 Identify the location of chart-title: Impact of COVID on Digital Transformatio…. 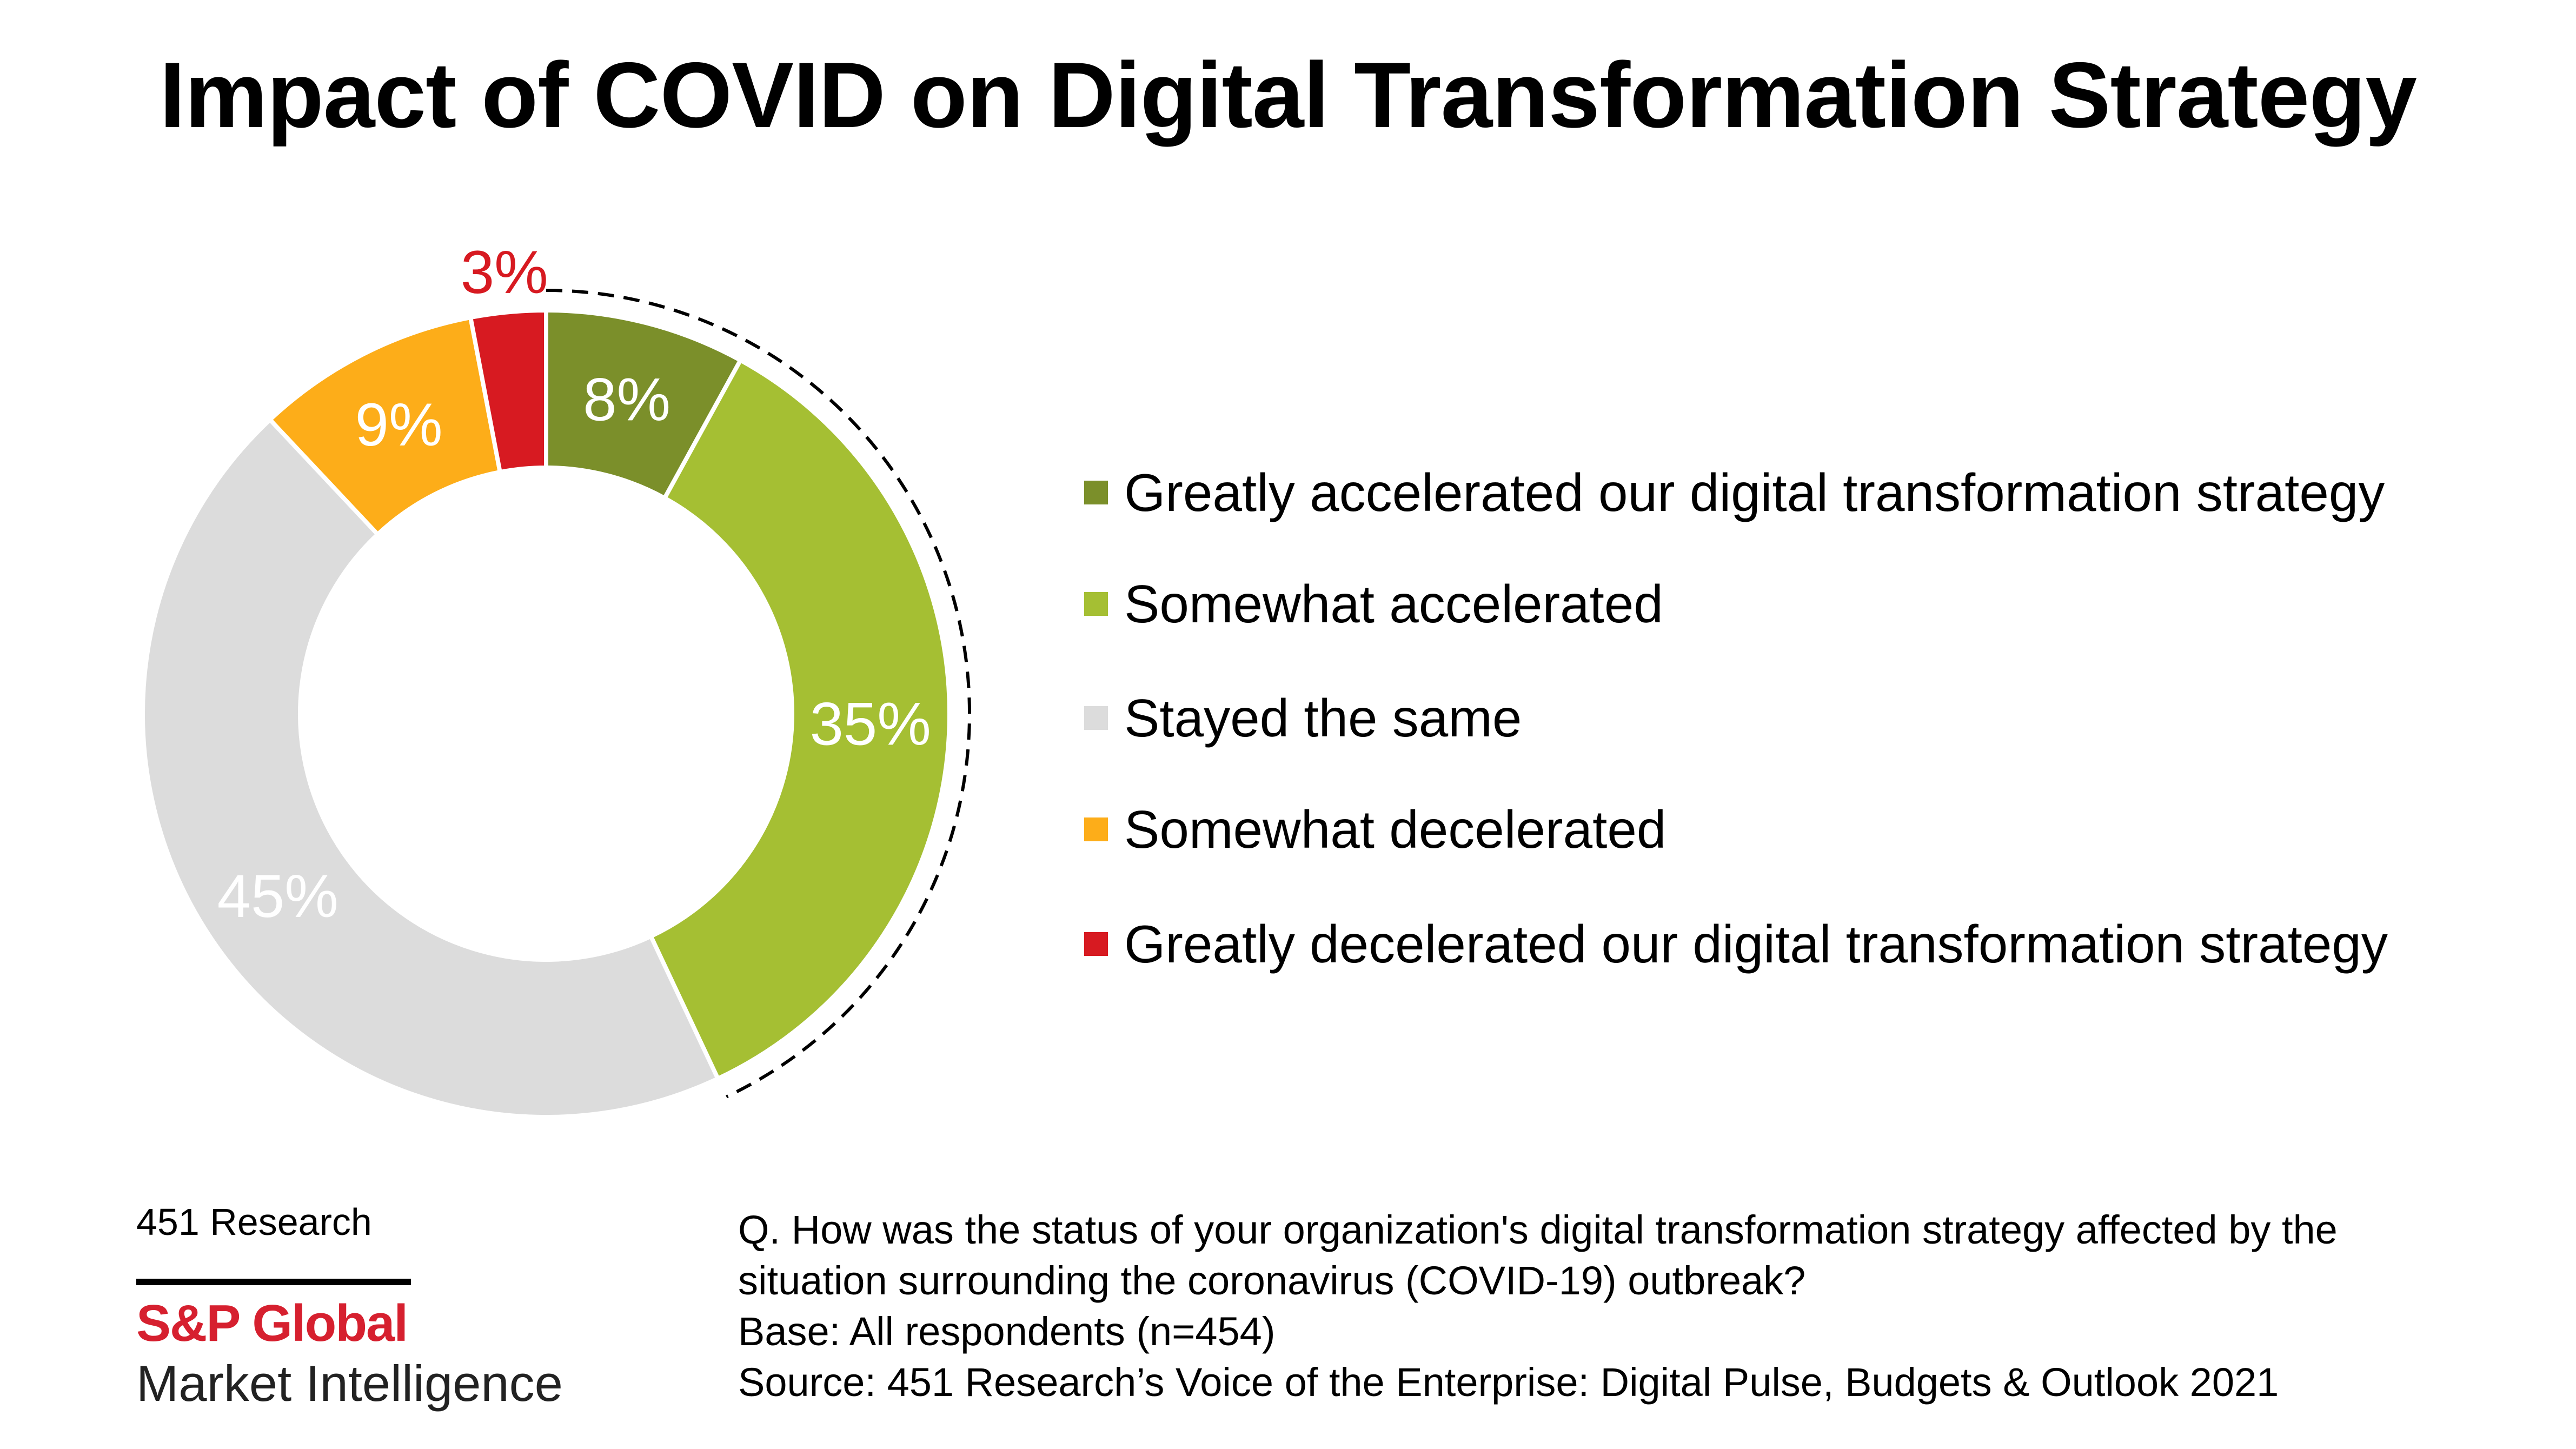
(1288, 95).